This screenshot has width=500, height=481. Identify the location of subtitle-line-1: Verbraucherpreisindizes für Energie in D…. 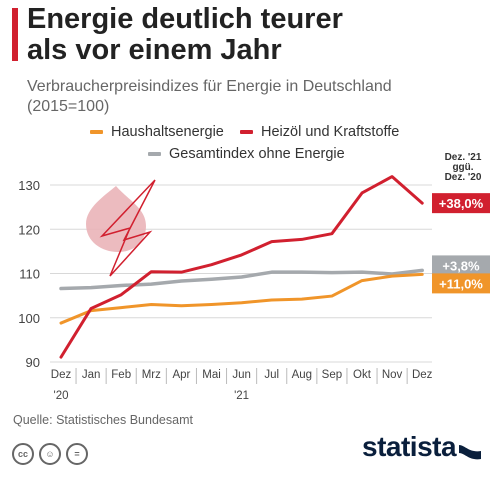
(209, 86).